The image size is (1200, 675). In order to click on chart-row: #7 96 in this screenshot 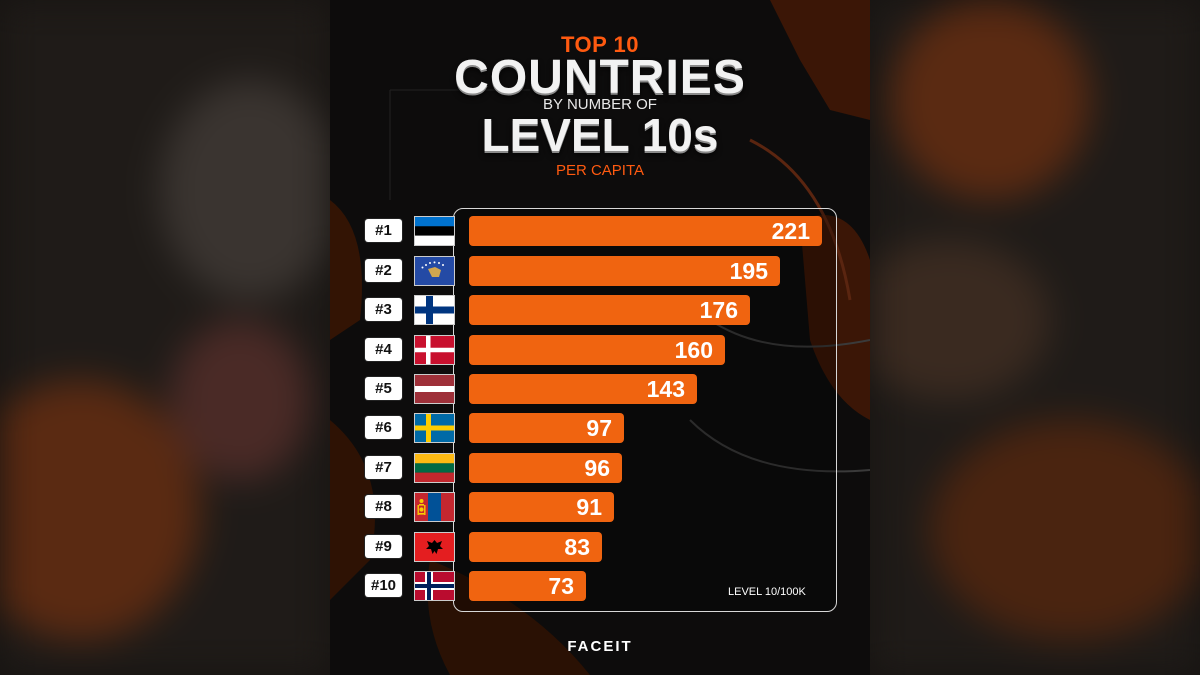, I will do `click(600, 468)`.